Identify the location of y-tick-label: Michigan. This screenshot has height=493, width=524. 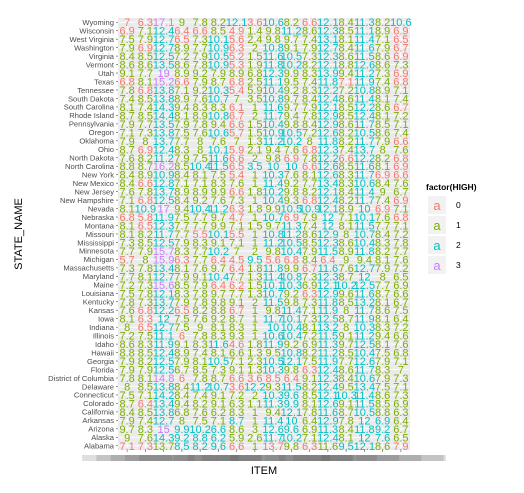
(99, 259).